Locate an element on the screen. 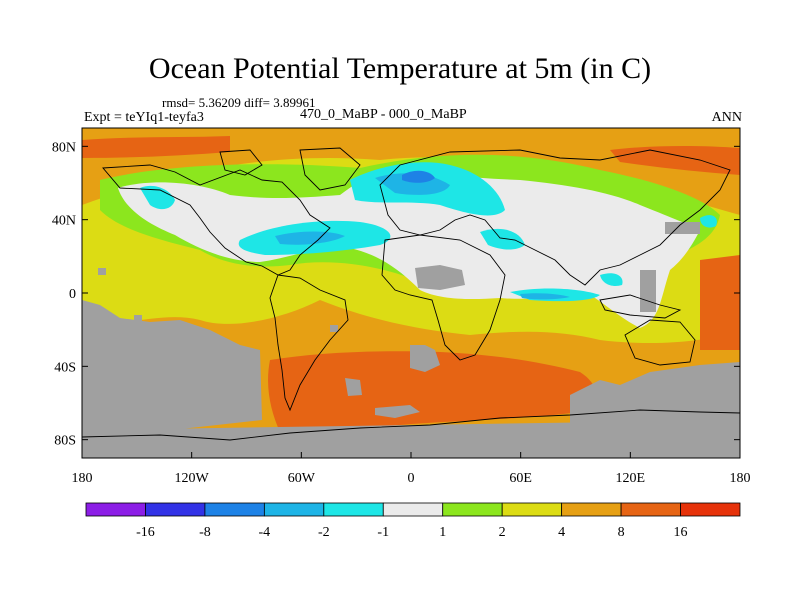  field-deeporange-se is located at coordinates (720, 302).